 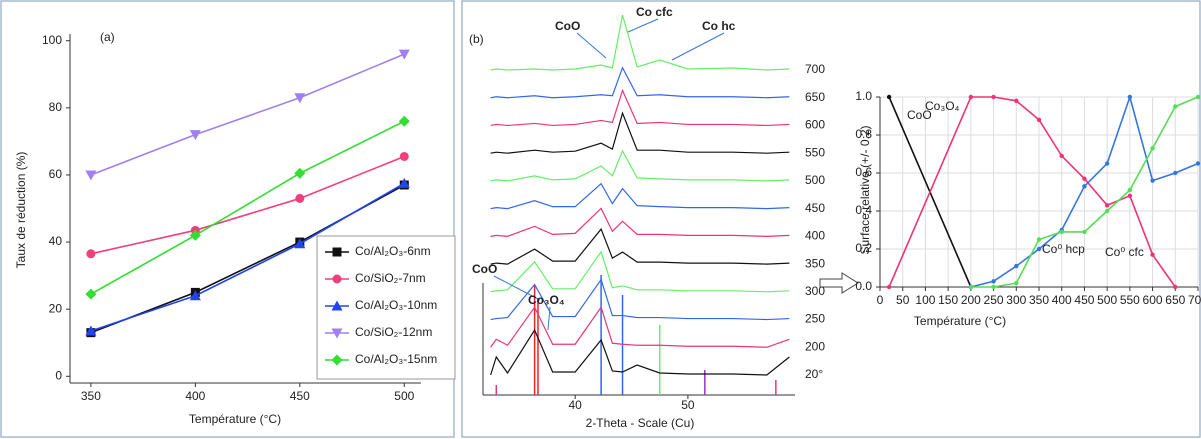 What do you see at coordinates (56, 107) in the screenshot?
I see `y-tick-label: 80` at bounding box center [56, 107].